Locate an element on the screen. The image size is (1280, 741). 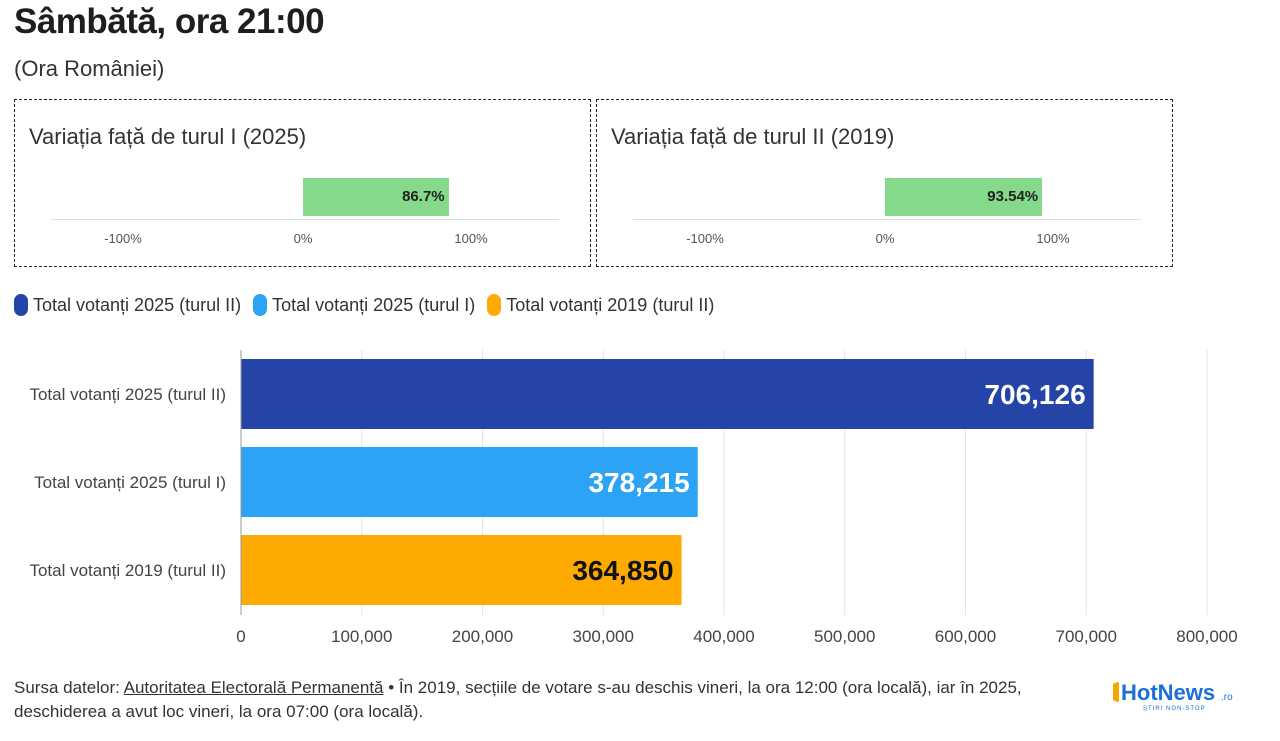
legend-label: Total votanți 2025 (turul I) is located at coordinates (374, 304).